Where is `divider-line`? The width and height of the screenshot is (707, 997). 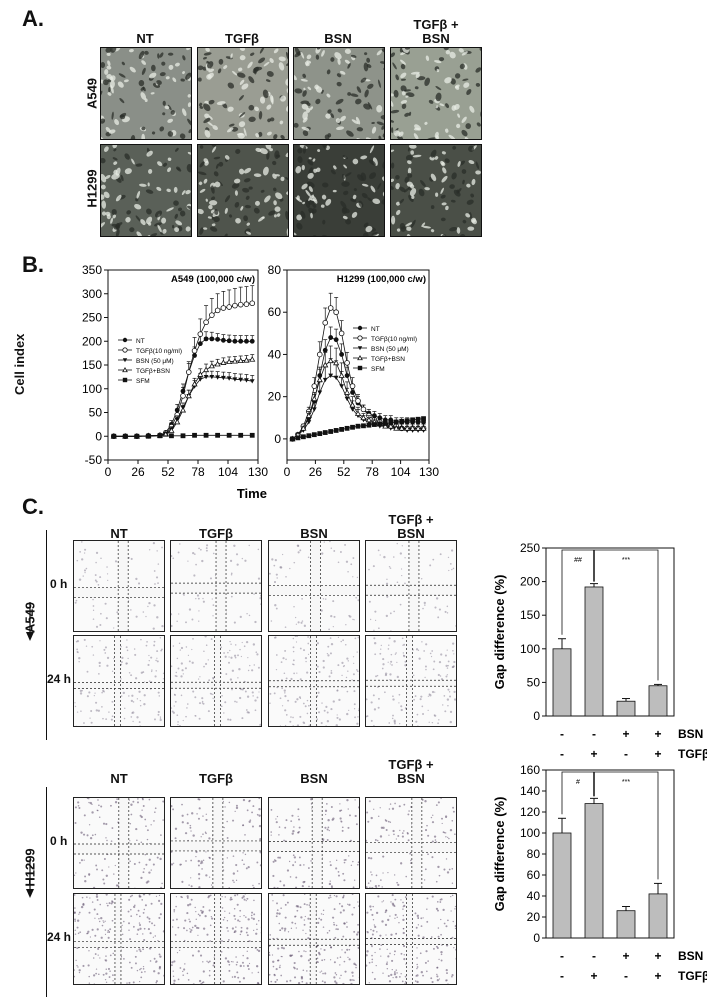 divider-line is located at coordinates (46, 892).